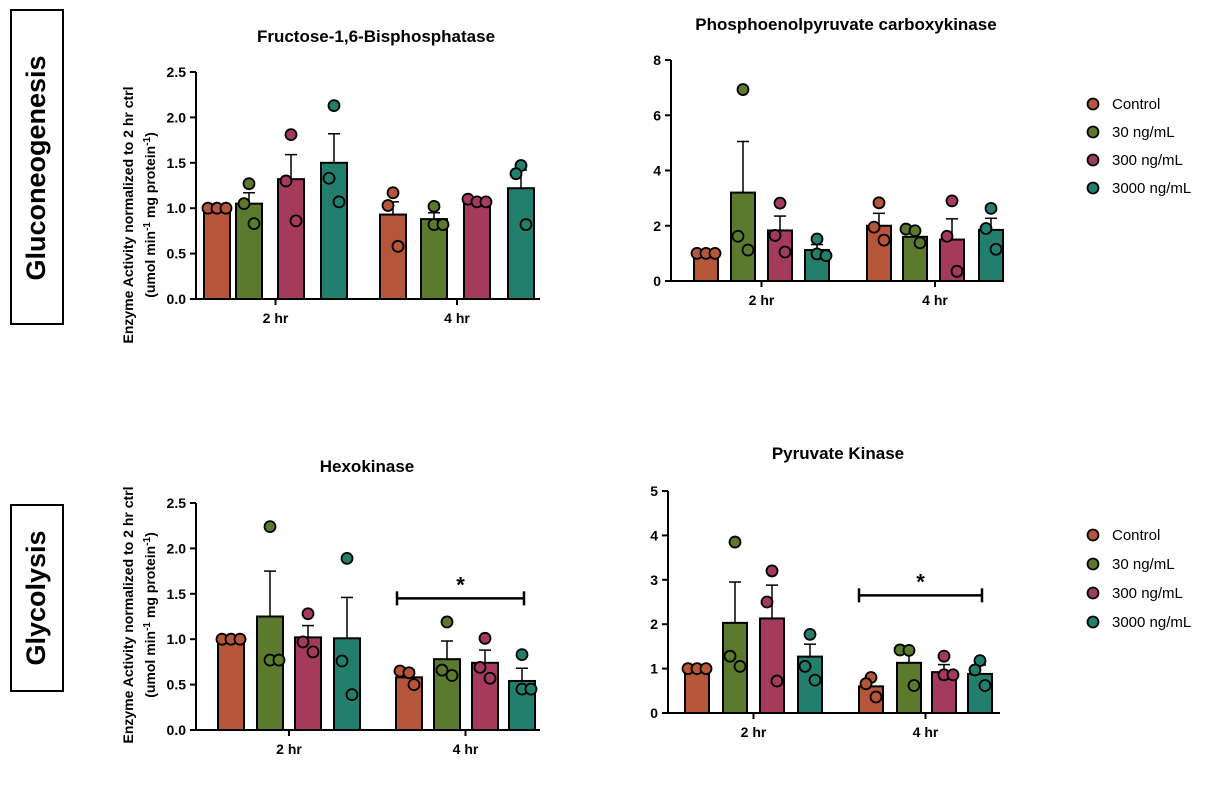 This screenshot has height=792, width=1216. Describe the element at coordinates (177, 254) in the screenshot. I see `y-tick-label: 0.5` at that location.